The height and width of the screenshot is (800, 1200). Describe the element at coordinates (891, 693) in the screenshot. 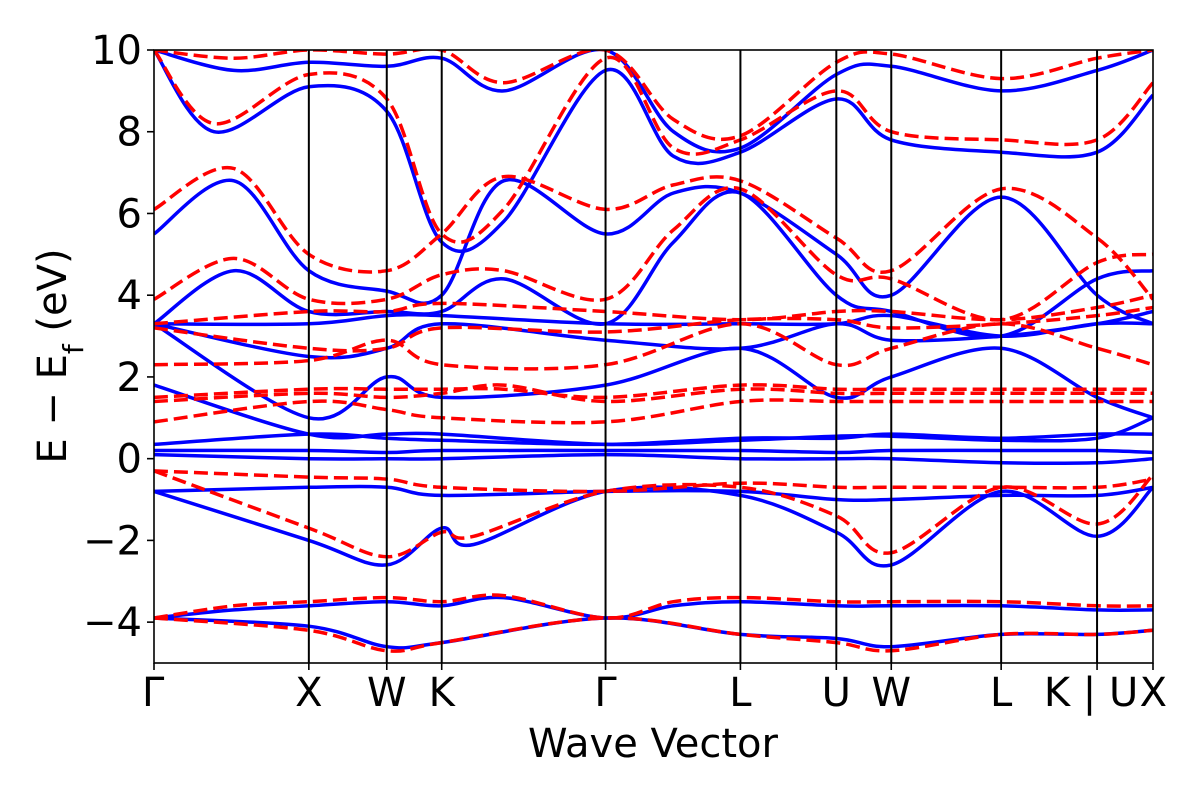

I see `x-tick-label-7: W` at that location.